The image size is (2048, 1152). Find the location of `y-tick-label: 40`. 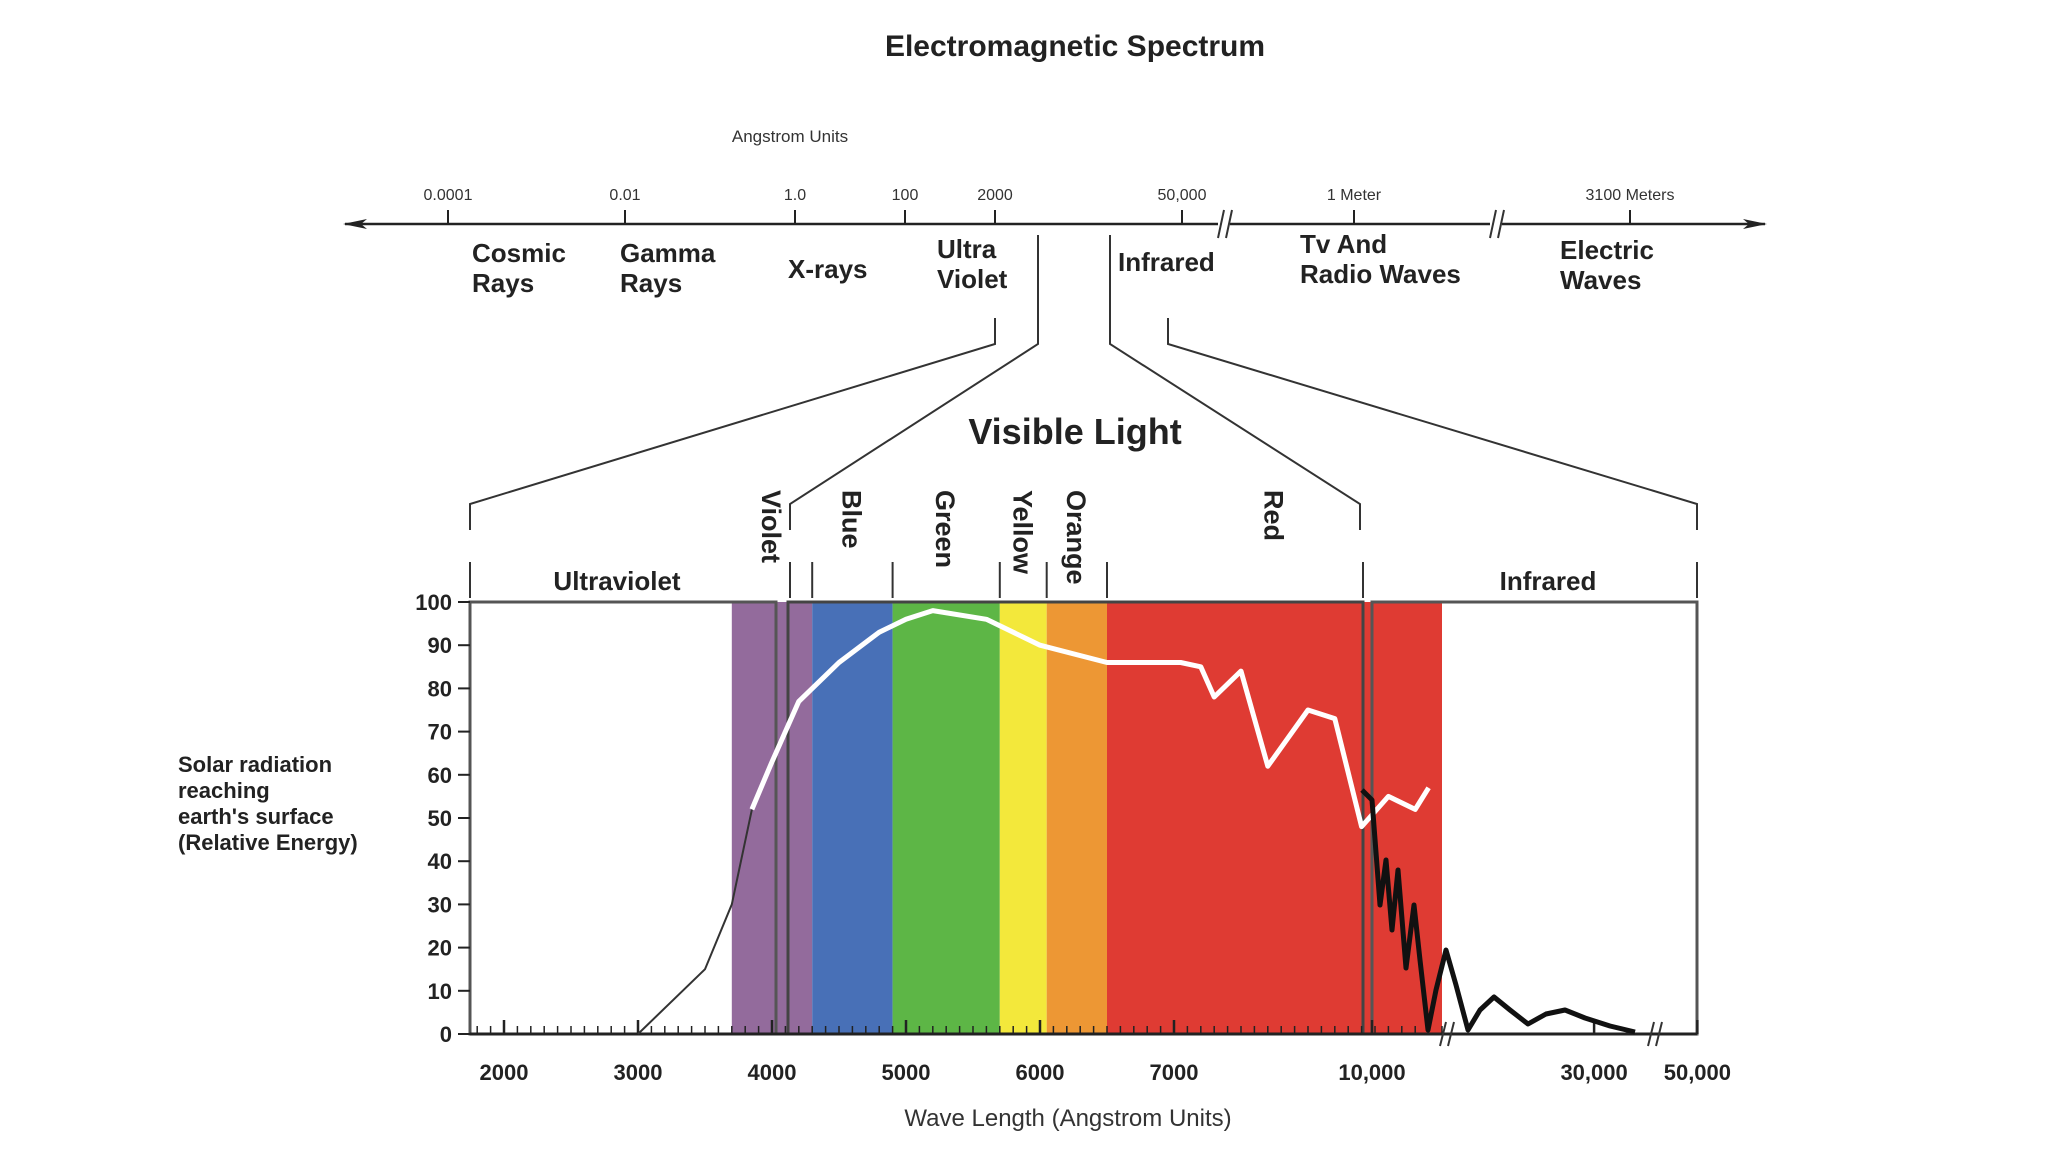

y-tick-label: 40 is located at coordinates (440, 861).